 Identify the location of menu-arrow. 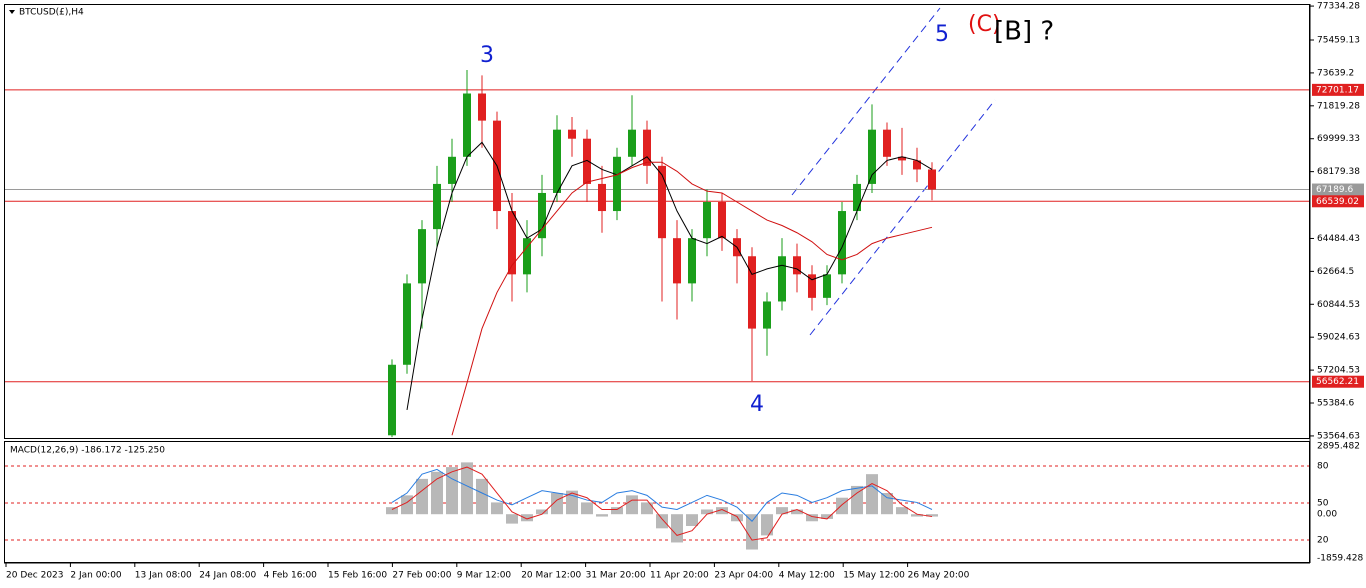
(12, 12).